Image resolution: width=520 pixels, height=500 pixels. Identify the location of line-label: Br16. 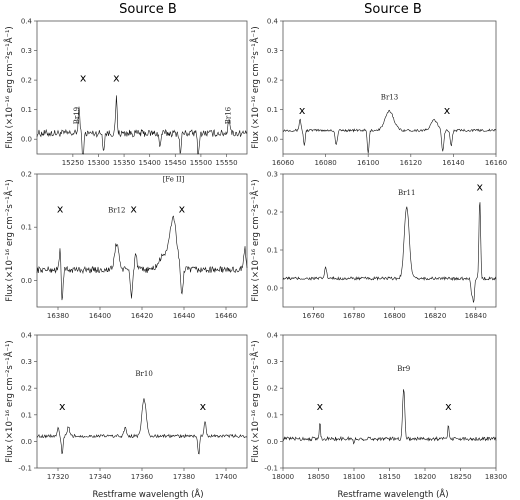
(229, 115).